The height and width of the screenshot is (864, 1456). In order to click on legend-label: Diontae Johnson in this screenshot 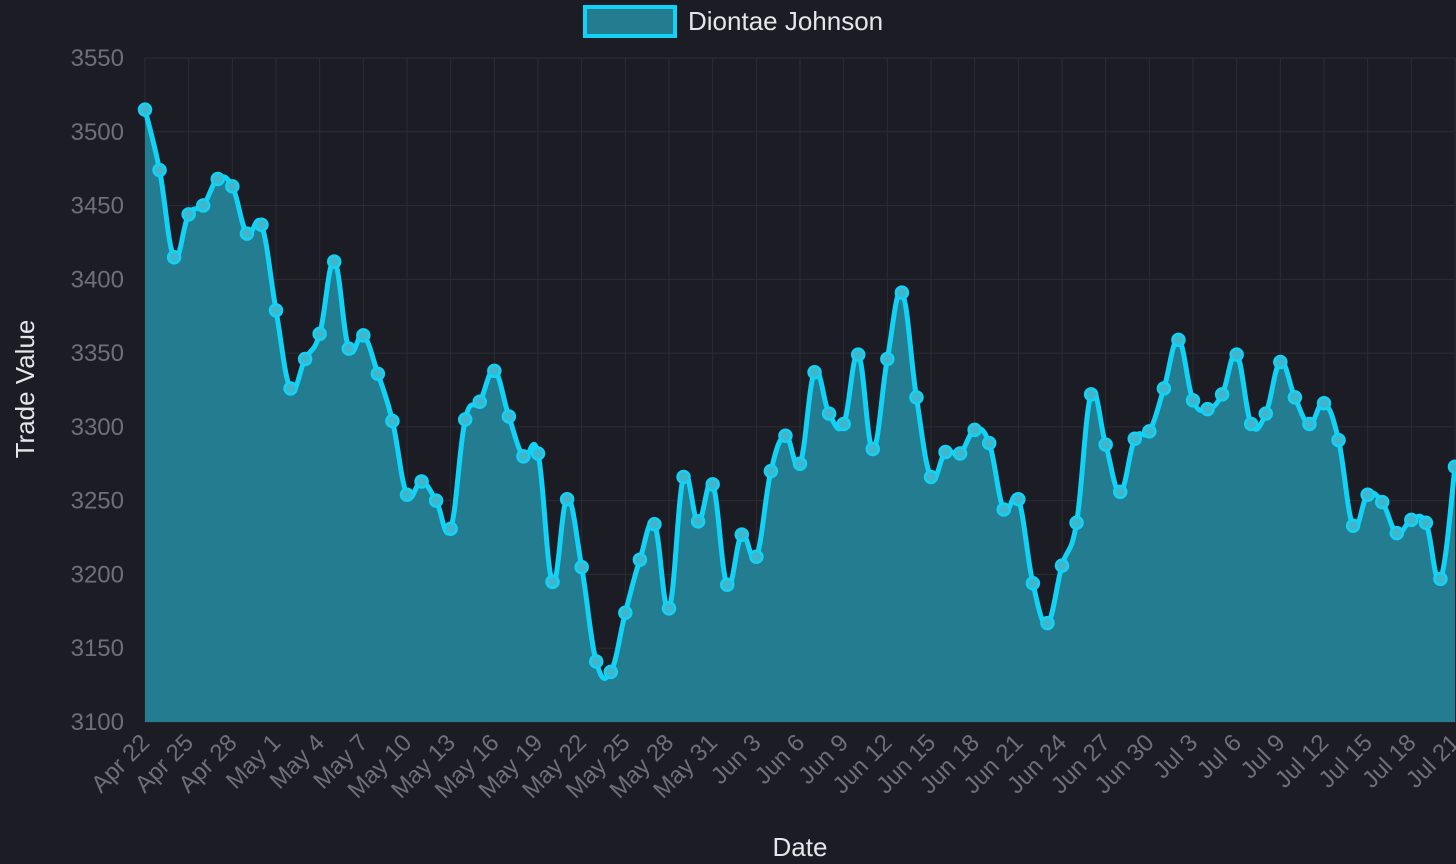, I will do `click(785, 21)`.